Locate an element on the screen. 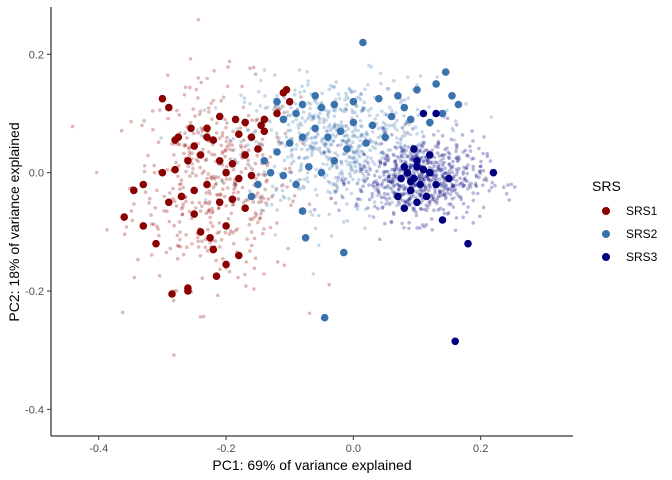  x-tick-label: 0.0 is located at coordinates (353, 449).